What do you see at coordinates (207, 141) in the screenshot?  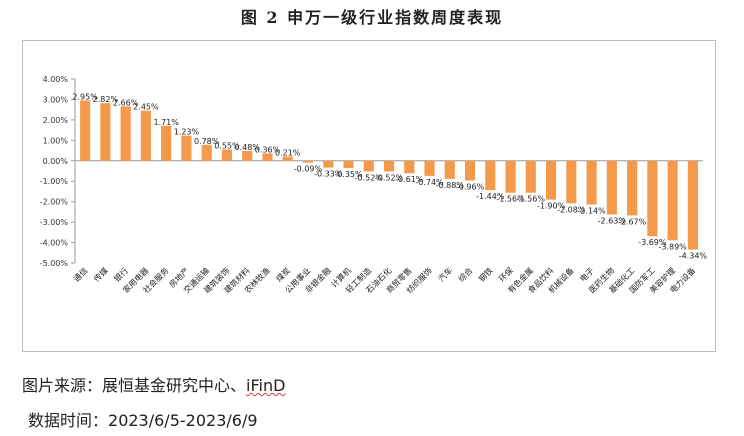 I see `data-label-7: 0.78%` at bounding box center [207, 141].